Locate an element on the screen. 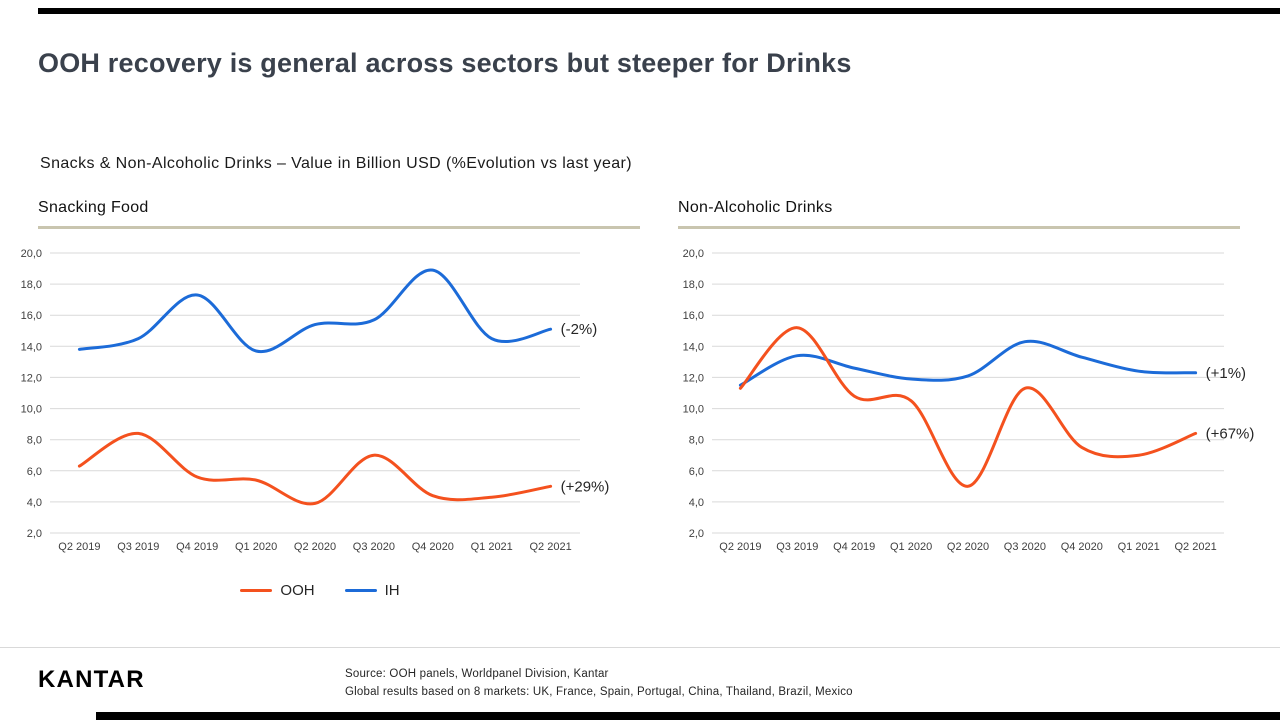 The width and height of the screenshot is (1280, 720). ih-line-swatch is located at coordinates (360, 590).